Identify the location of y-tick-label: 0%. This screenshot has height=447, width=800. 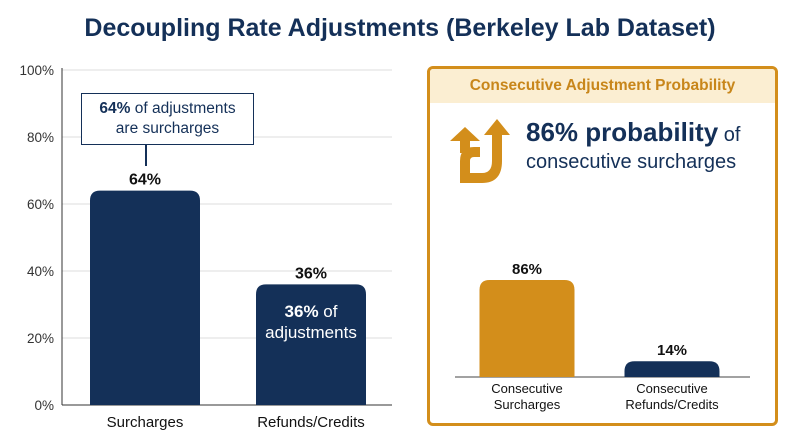
(44, 405).